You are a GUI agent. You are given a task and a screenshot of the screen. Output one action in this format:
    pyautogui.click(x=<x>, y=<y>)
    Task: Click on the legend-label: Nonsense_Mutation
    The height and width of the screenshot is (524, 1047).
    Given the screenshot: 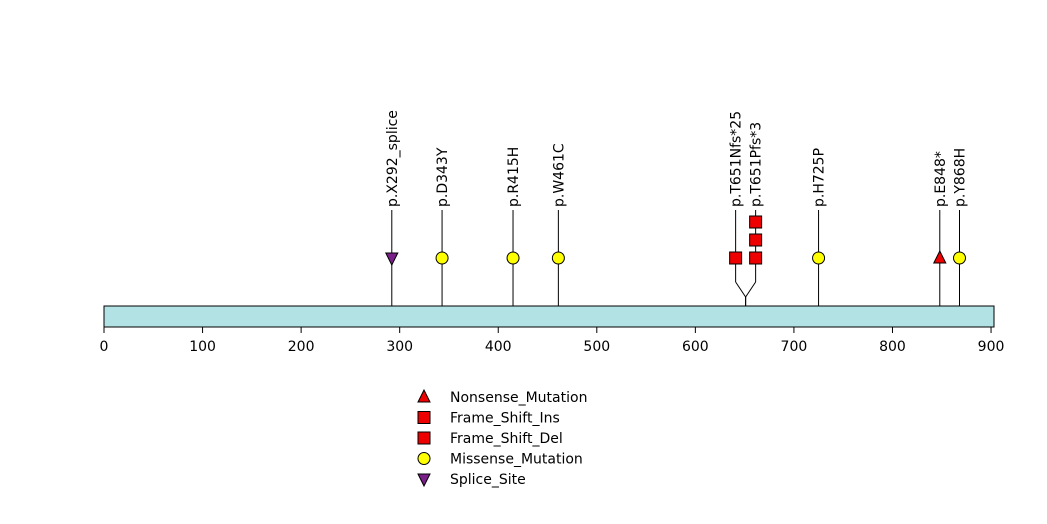 What is the action you would take?
    pyautogui.click(x=518, y=398)
    